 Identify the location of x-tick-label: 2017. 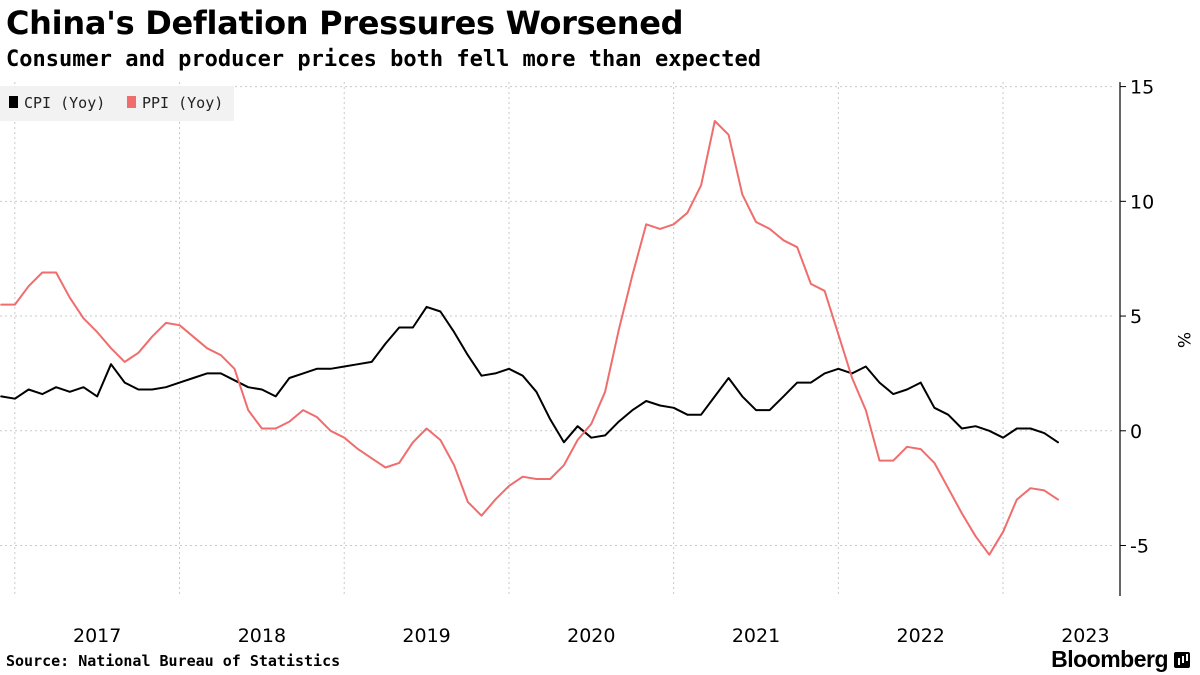
(97, 636).